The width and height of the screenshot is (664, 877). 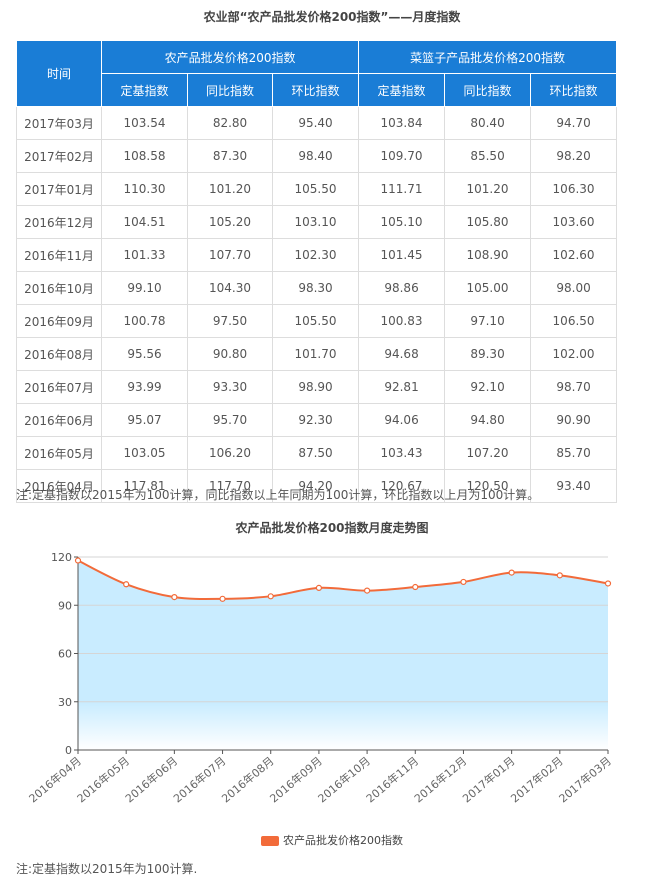 I want to click on cell-value: 107.20, so click(x=488, y=453).